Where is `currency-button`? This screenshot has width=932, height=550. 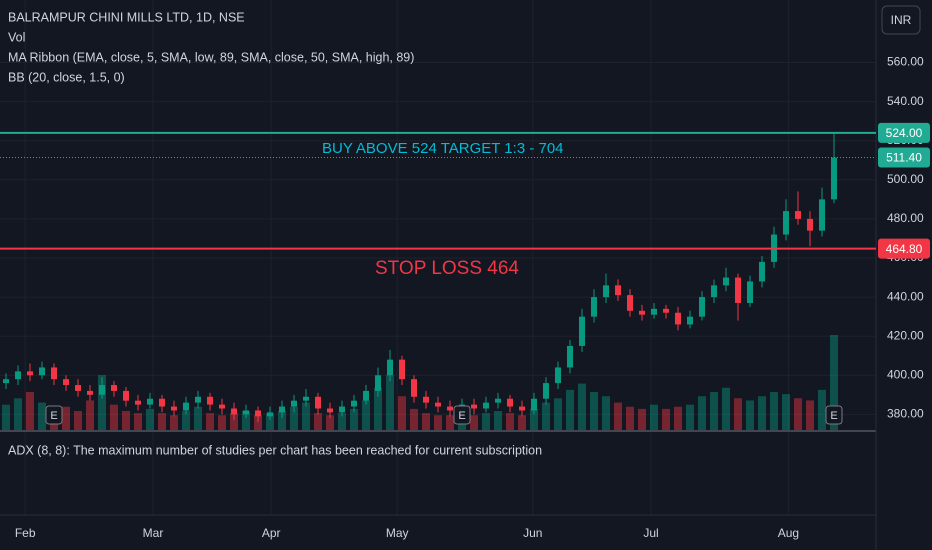
currency-button is located at coordinates (901, 20).